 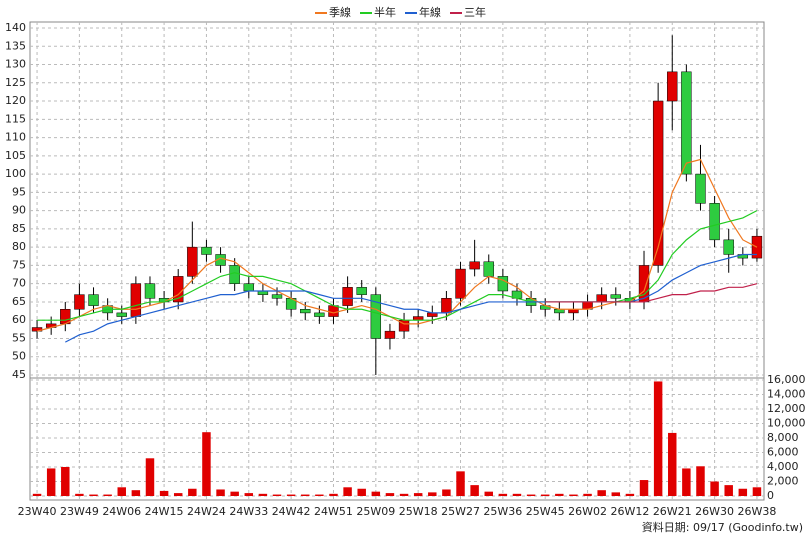 I want to click on y-tick-label: 115, so click(x=15, y=118).